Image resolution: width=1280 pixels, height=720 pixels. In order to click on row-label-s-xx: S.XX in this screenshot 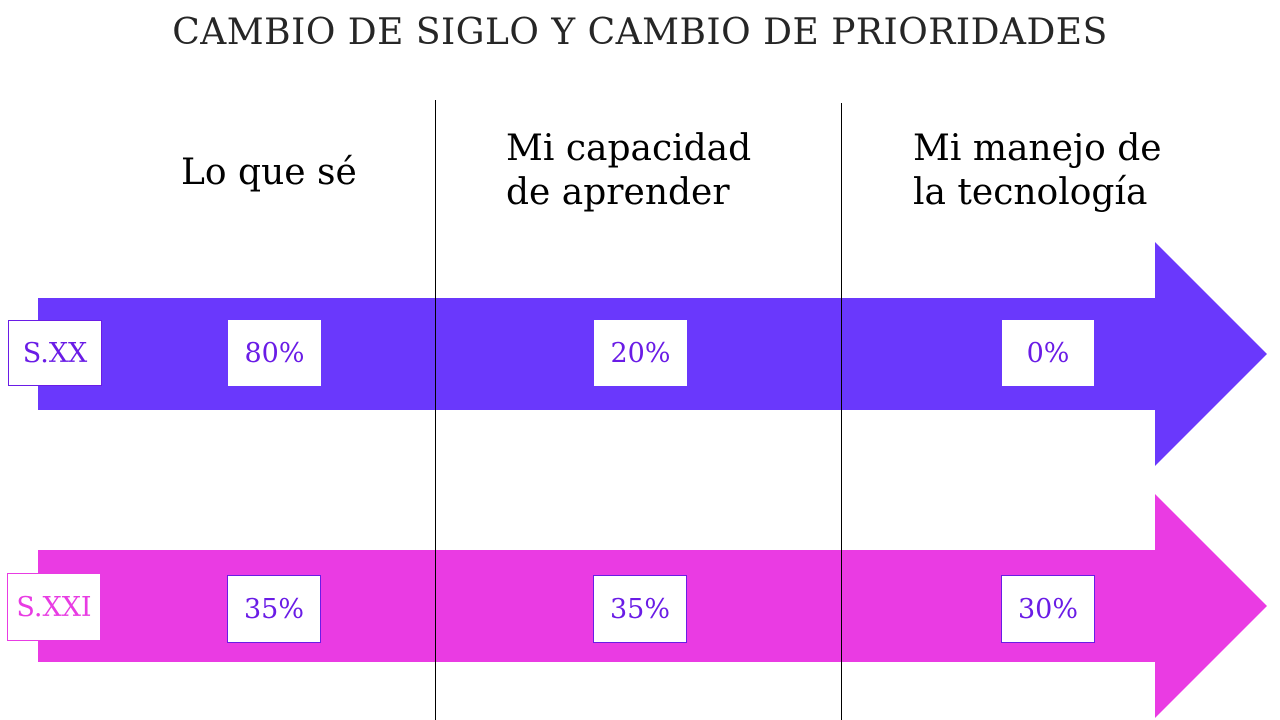, I will do `click(55, 353)`.